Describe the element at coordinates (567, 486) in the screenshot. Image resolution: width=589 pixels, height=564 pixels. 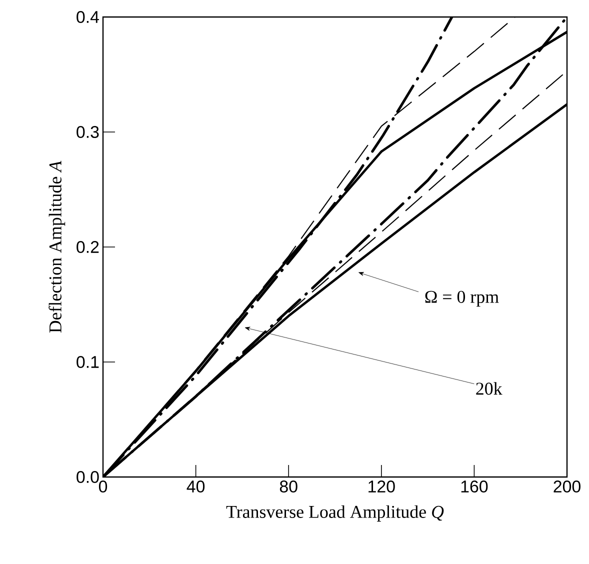
I see `x-tick-label: 200` at that location.